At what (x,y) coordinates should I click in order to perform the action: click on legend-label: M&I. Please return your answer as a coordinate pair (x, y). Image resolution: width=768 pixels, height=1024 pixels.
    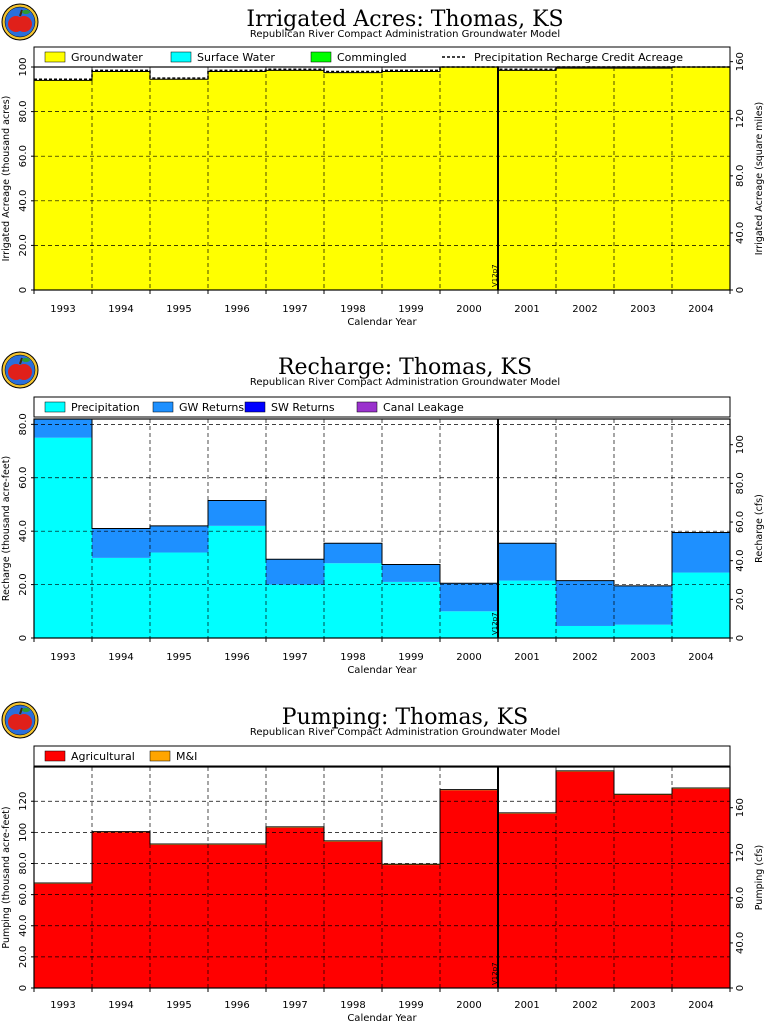
    Looking at the image, I should click on (186, 756).